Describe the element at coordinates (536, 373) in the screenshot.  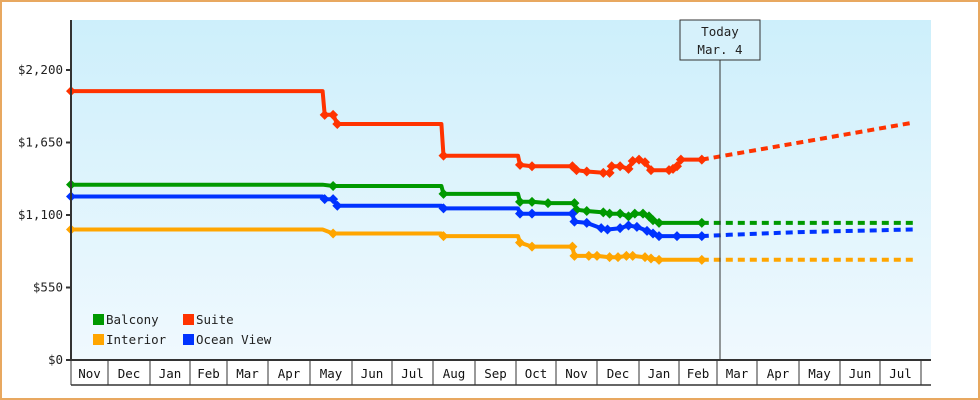
I see `x-tick-label: Oct` at that location.